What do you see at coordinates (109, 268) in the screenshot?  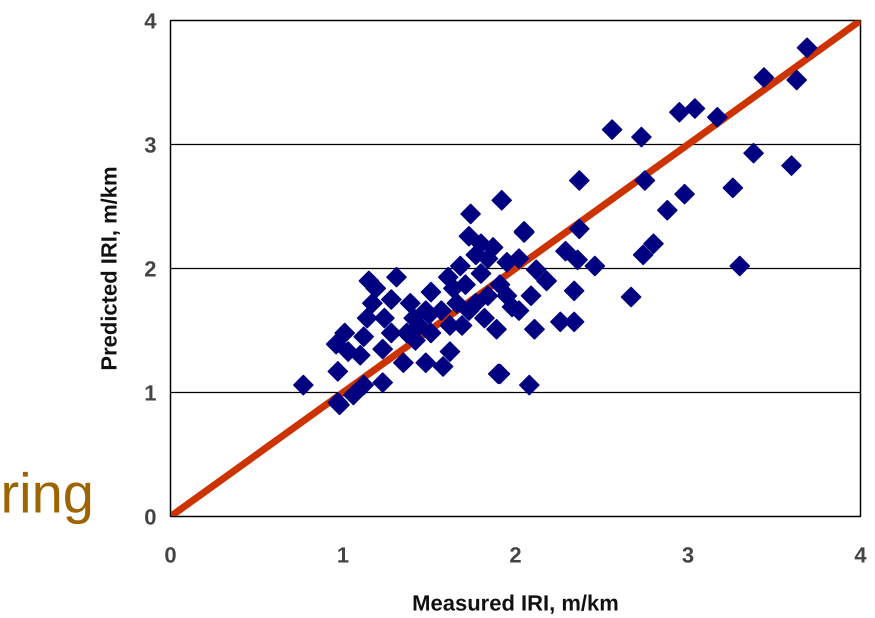 I see `y-axis-title: Predicted IRI, m/km` at bounding box center [109, 268].